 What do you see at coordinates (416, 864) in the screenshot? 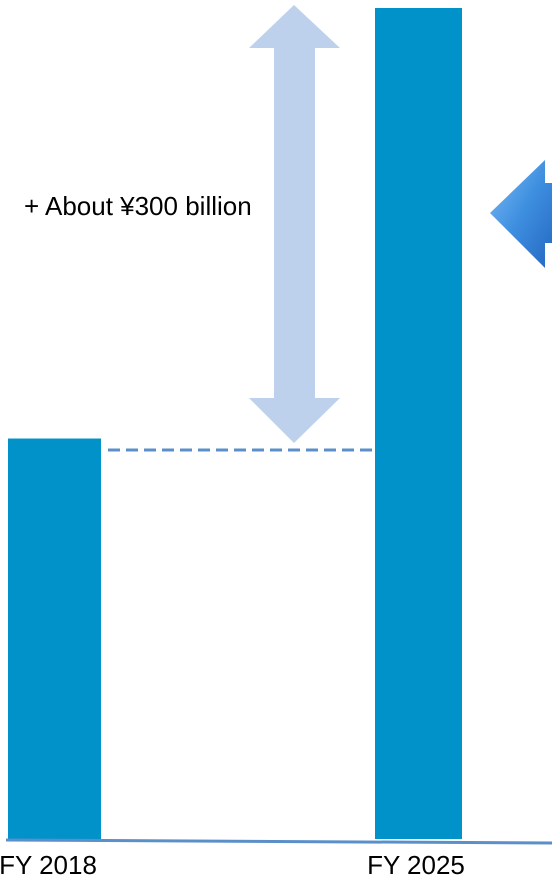
I see `x-tick-label: FY 2025` at bounding box center [416, 864].